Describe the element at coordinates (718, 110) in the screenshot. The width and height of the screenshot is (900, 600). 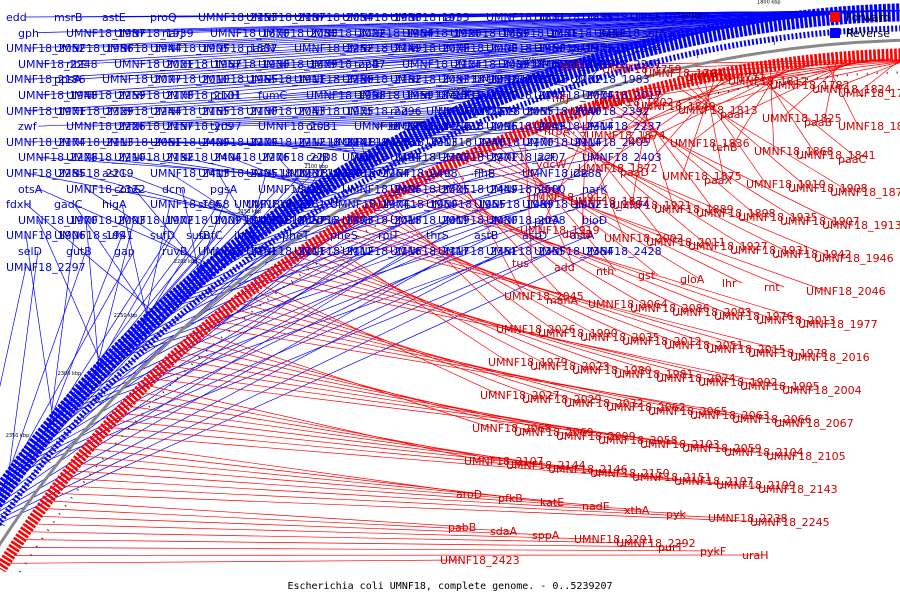
I see `forward-gene-label: UMNF18_1813` at that location.